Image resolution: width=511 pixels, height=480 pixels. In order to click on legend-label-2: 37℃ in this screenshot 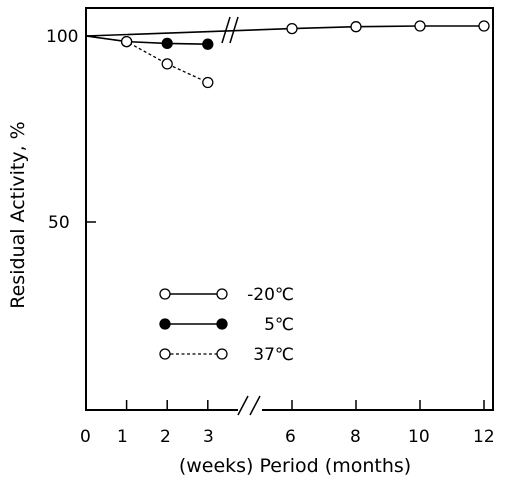, I will do `click(273, 355)`.